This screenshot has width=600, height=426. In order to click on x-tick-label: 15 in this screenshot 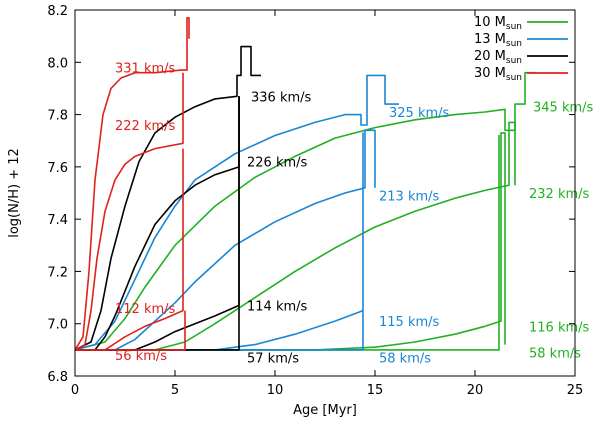, I will do `click(375, 390)`.